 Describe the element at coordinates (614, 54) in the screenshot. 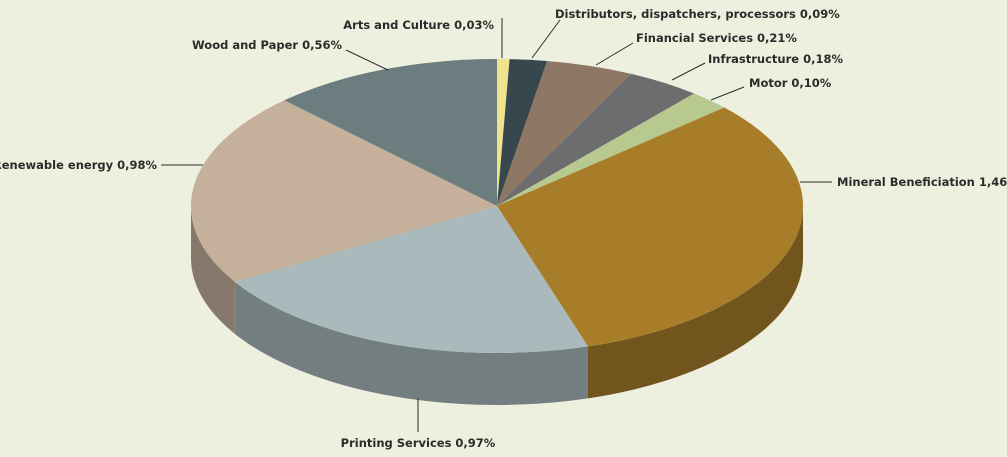

I see `leader-line-financial-services` at that location.